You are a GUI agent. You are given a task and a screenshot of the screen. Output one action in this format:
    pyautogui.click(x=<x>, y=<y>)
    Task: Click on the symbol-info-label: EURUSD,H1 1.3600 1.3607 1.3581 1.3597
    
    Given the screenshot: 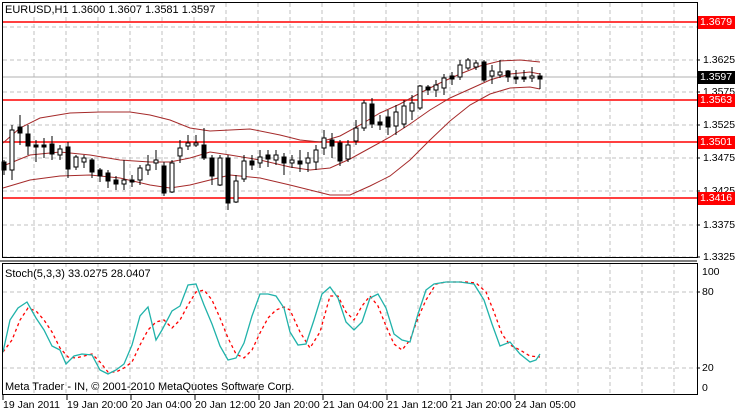 What is the action you would take?
    pyautogui.click(x=110, y=10)
    